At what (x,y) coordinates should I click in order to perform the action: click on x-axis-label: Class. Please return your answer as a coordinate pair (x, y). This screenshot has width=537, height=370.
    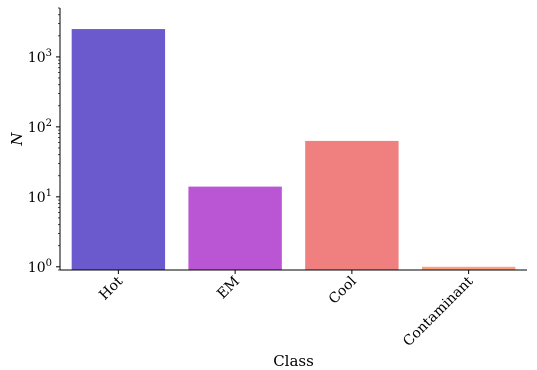
    Looking at the image, I should click on (293, 361).